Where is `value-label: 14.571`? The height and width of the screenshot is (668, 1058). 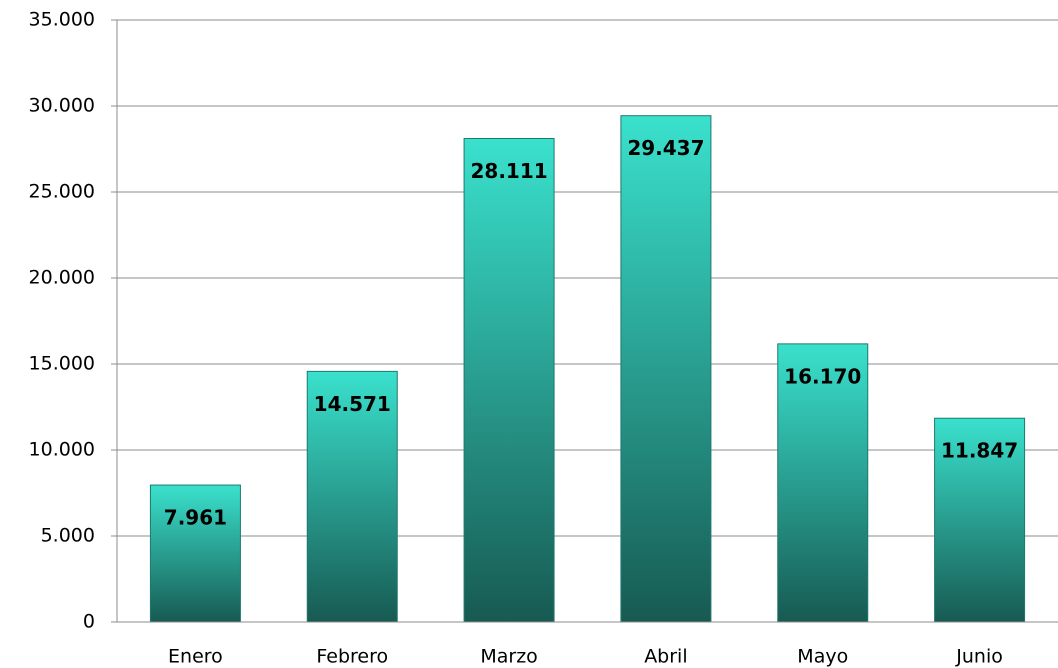 value-label: 14.571 is located at coordinates (352, 404).